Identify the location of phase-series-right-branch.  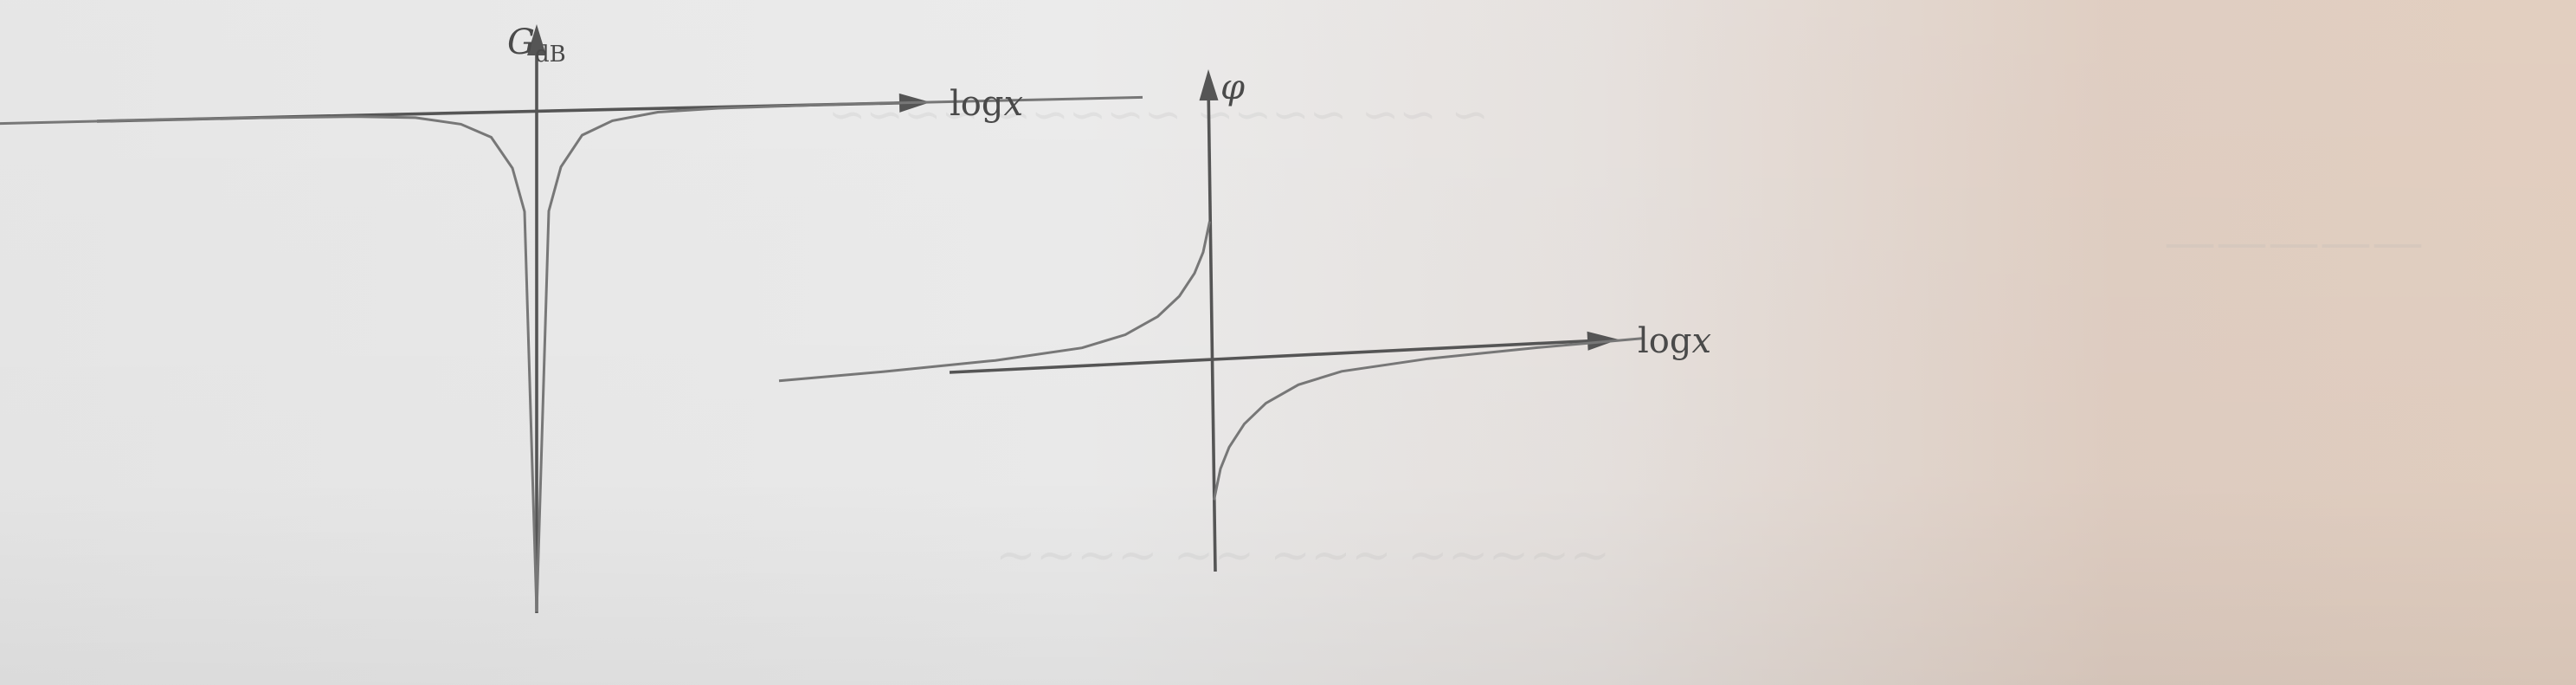
(1429, 419).